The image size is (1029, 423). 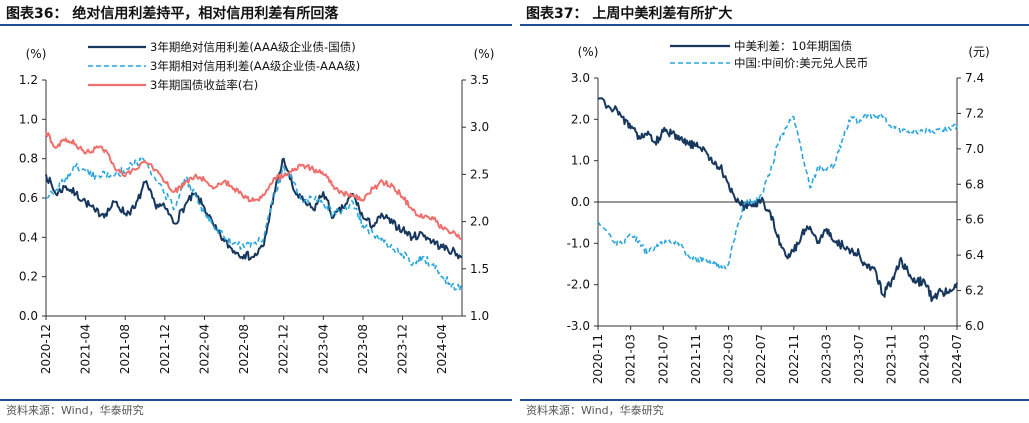 What do you see at coordinates (801, 63) in the screenshot?
I see `legend-label-2: 中国:中间价:美元兑人民币` at bounding box center [801, 63].